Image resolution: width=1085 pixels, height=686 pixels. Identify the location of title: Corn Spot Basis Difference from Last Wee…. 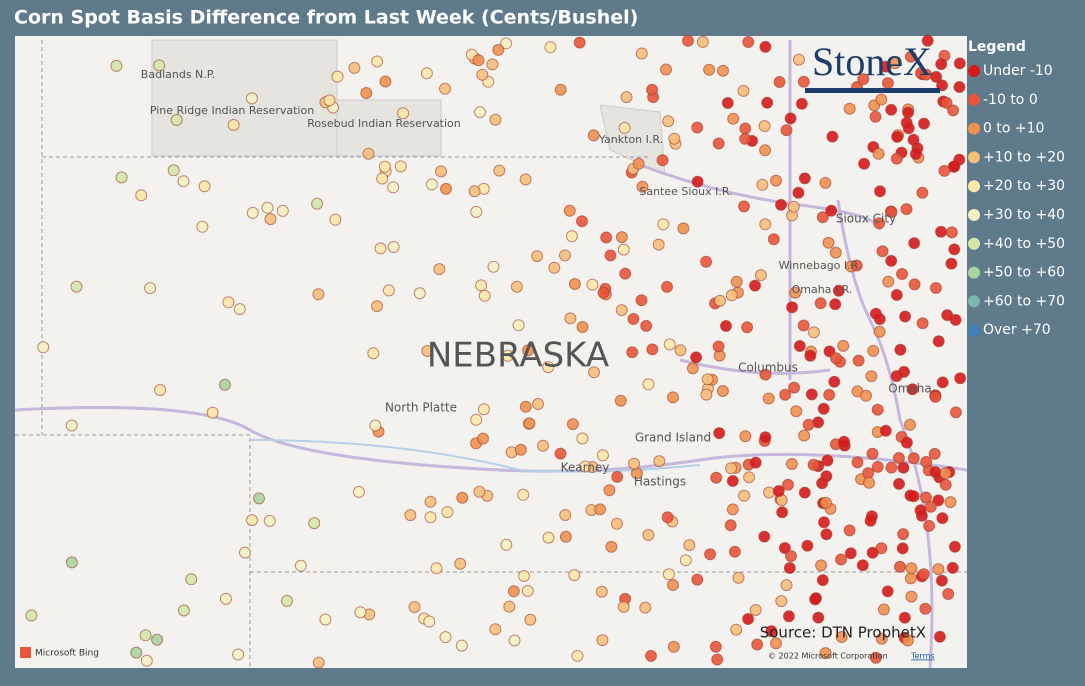
(326, 18).